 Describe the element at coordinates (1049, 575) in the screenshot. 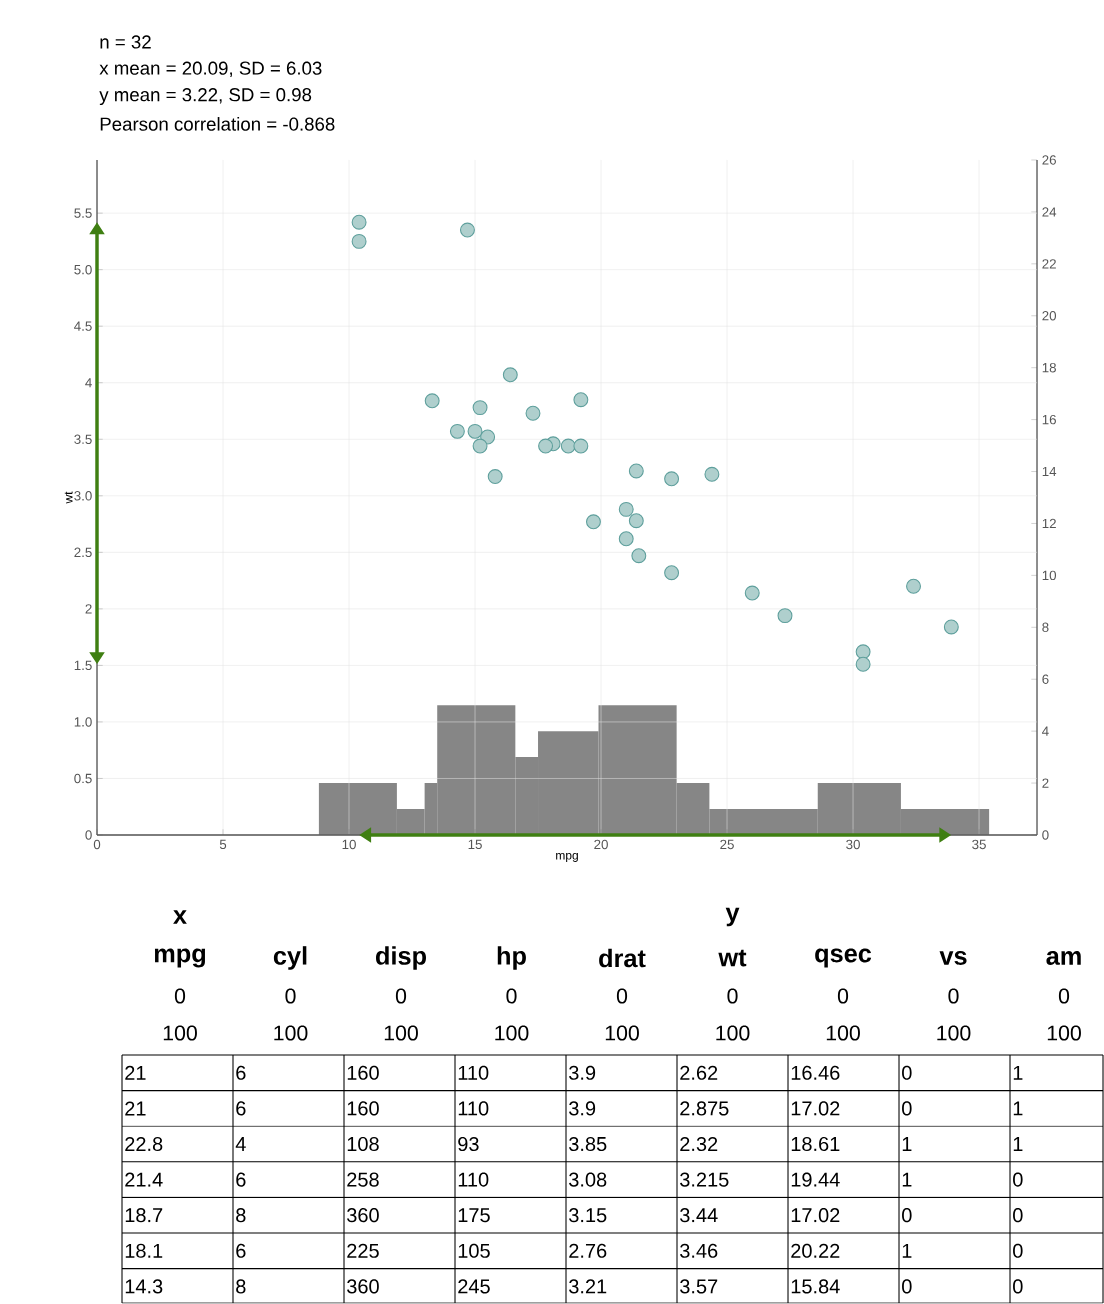

I see `y2-tick-label: 10` at that location.